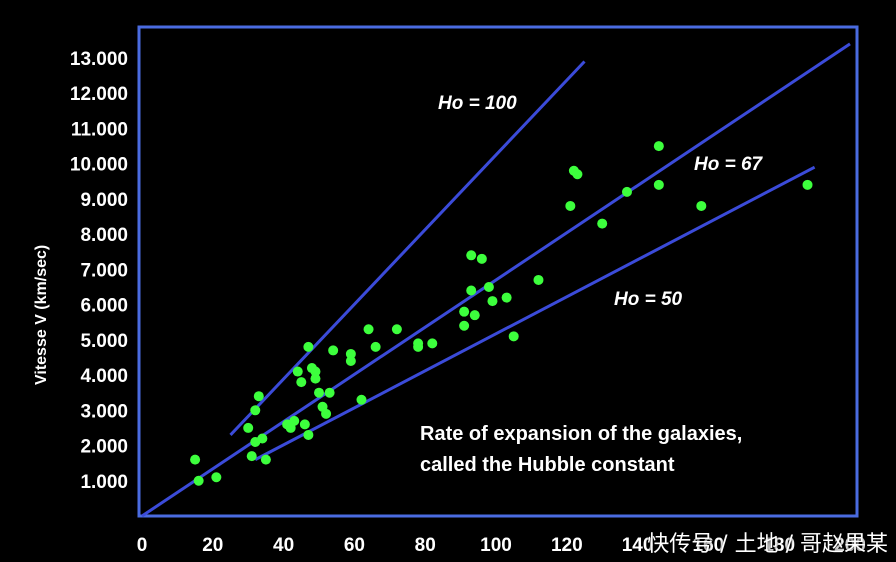 The image size is (896, 562). Describe the element at coordinates (354, 545) in the screenshot. I see `x-tick-label: 60` at that location.